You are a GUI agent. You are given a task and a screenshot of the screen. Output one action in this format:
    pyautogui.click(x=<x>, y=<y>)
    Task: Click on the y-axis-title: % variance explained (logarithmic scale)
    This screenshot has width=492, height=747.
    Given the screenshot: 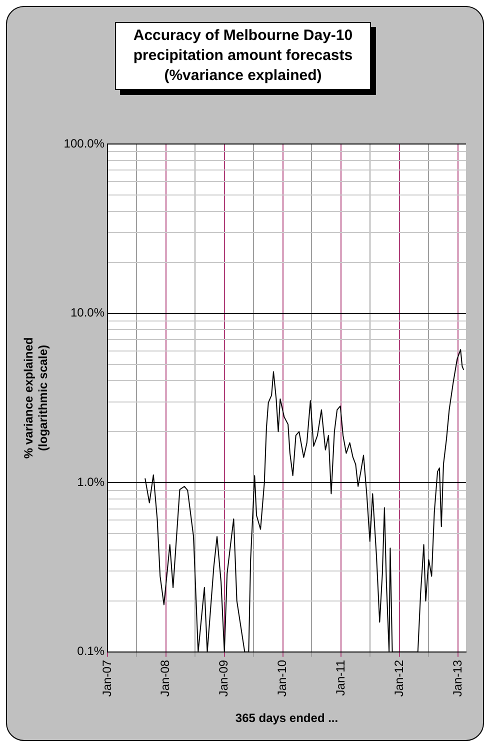 What is the action you would take?
    pyautogui.click(x=36, y=398)
    